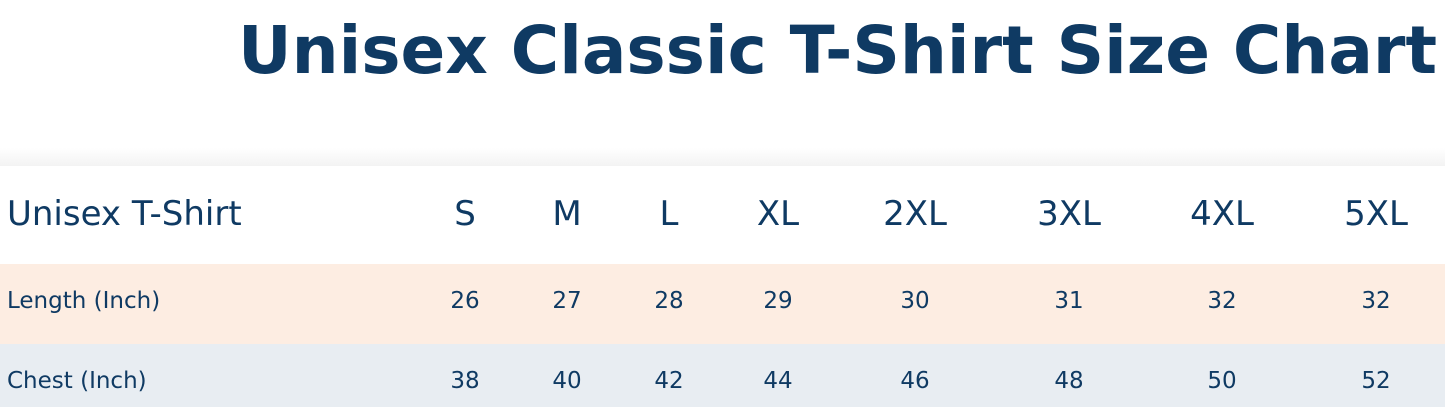  What do you see at coordinates (84, 301) in the screenshot?
I see `row-label: Length (Inch)` at bounding box center [84, 301].